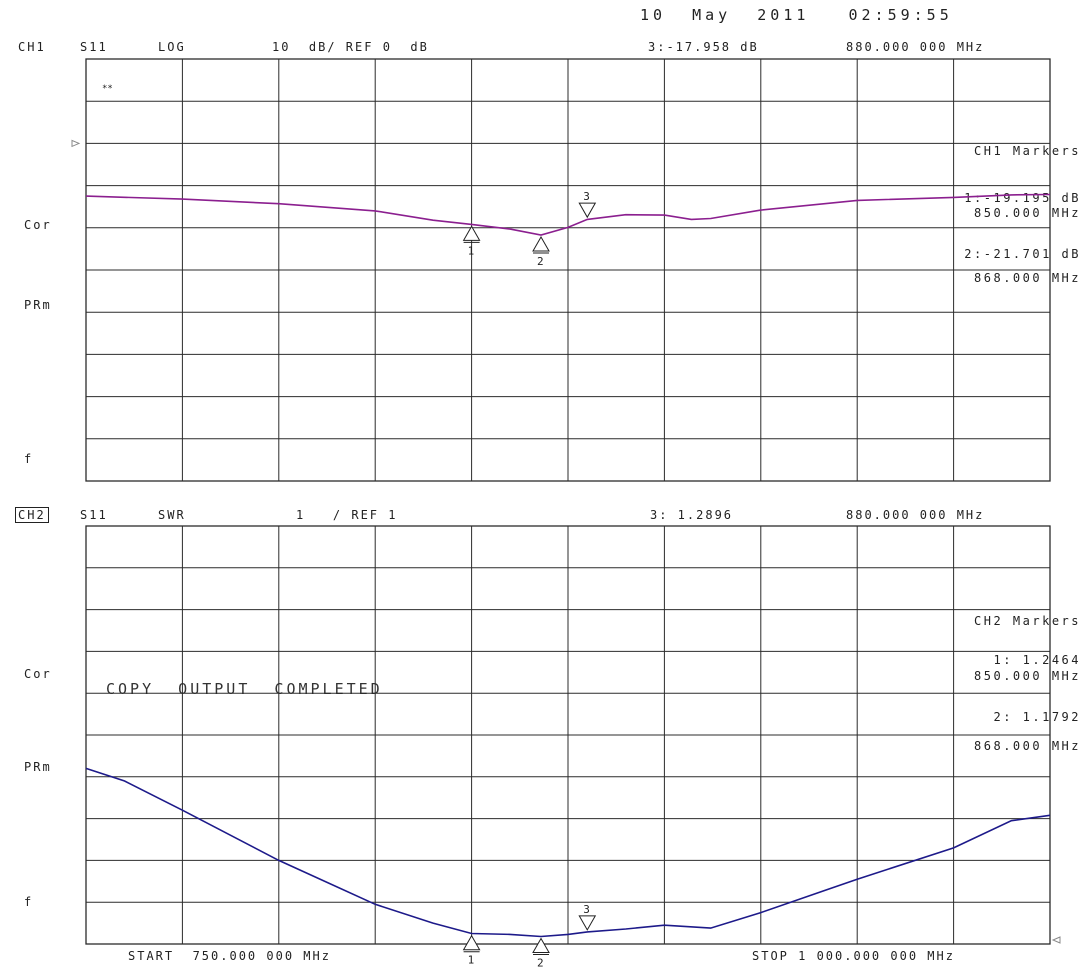  Describe the element at coordinates (32, 515) in the screenshot. I see `ch2-label: CH2` at that location.